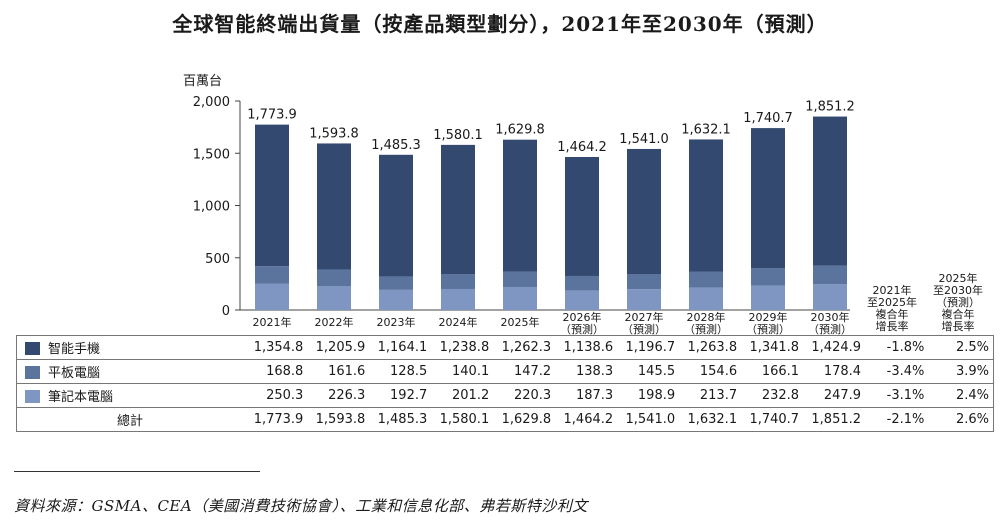  What do you see at coordinates (130, 347) in the screenshot?
I see `row-label: 智能手機` at bounding box center [130, 347].